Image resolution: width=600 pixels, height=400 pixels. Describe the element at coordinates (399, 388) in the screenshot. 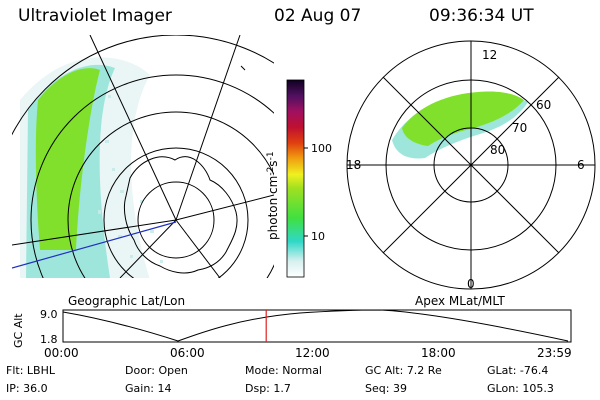

I see `info-seq-value: 39` at that location.